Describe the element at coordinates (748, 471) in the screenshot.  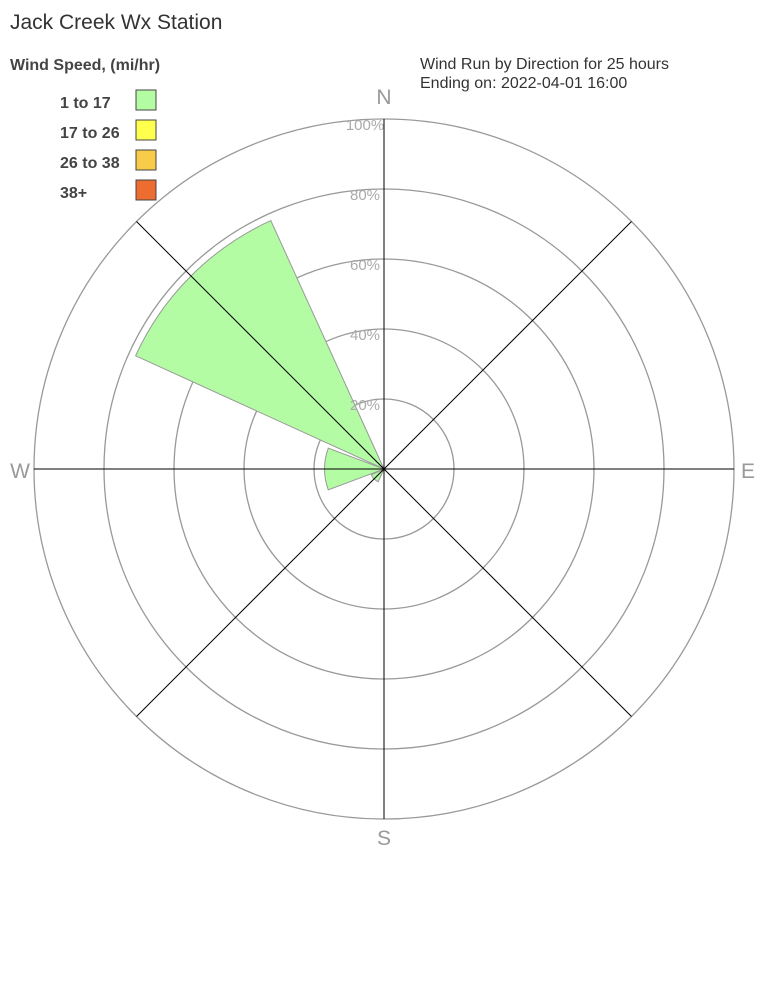
I see `compass-e: E` at that location.